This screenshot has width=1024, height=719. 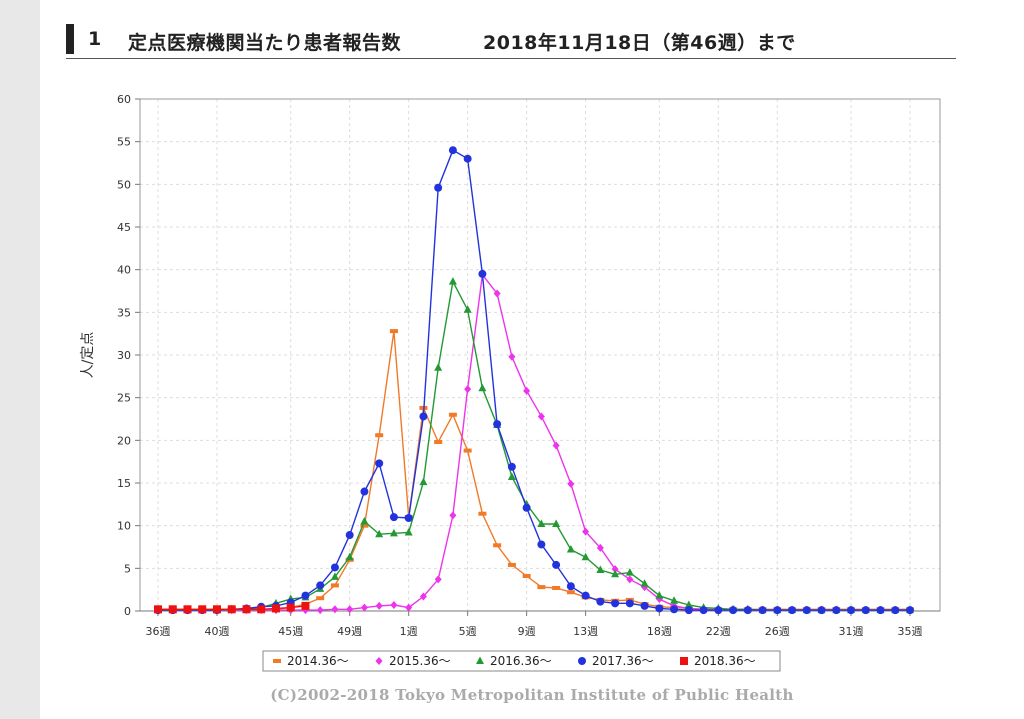 I want to click on y-tick-label: 30, so click(x=124, y=355).